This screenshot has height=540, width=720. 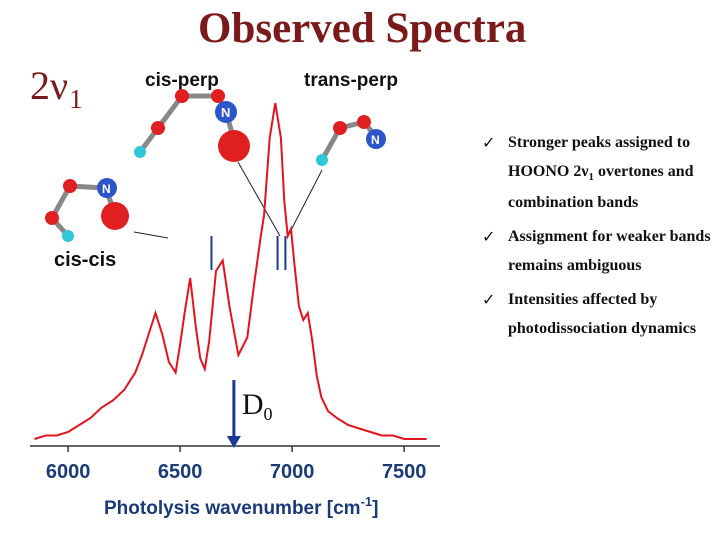 I want to click on cis-perp-connector, so click(x=259, y=199).